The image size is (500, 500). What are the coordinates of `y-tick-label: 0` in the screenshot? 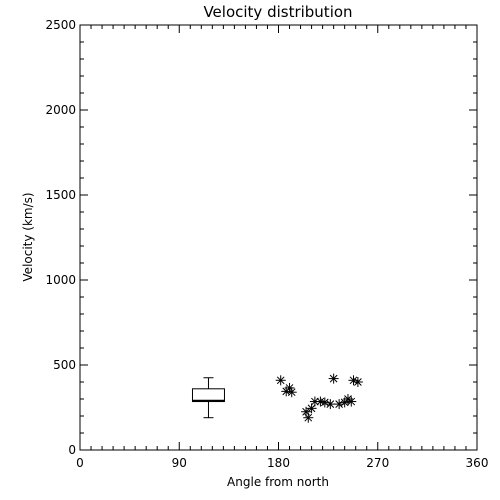 It's located at (72, 450).